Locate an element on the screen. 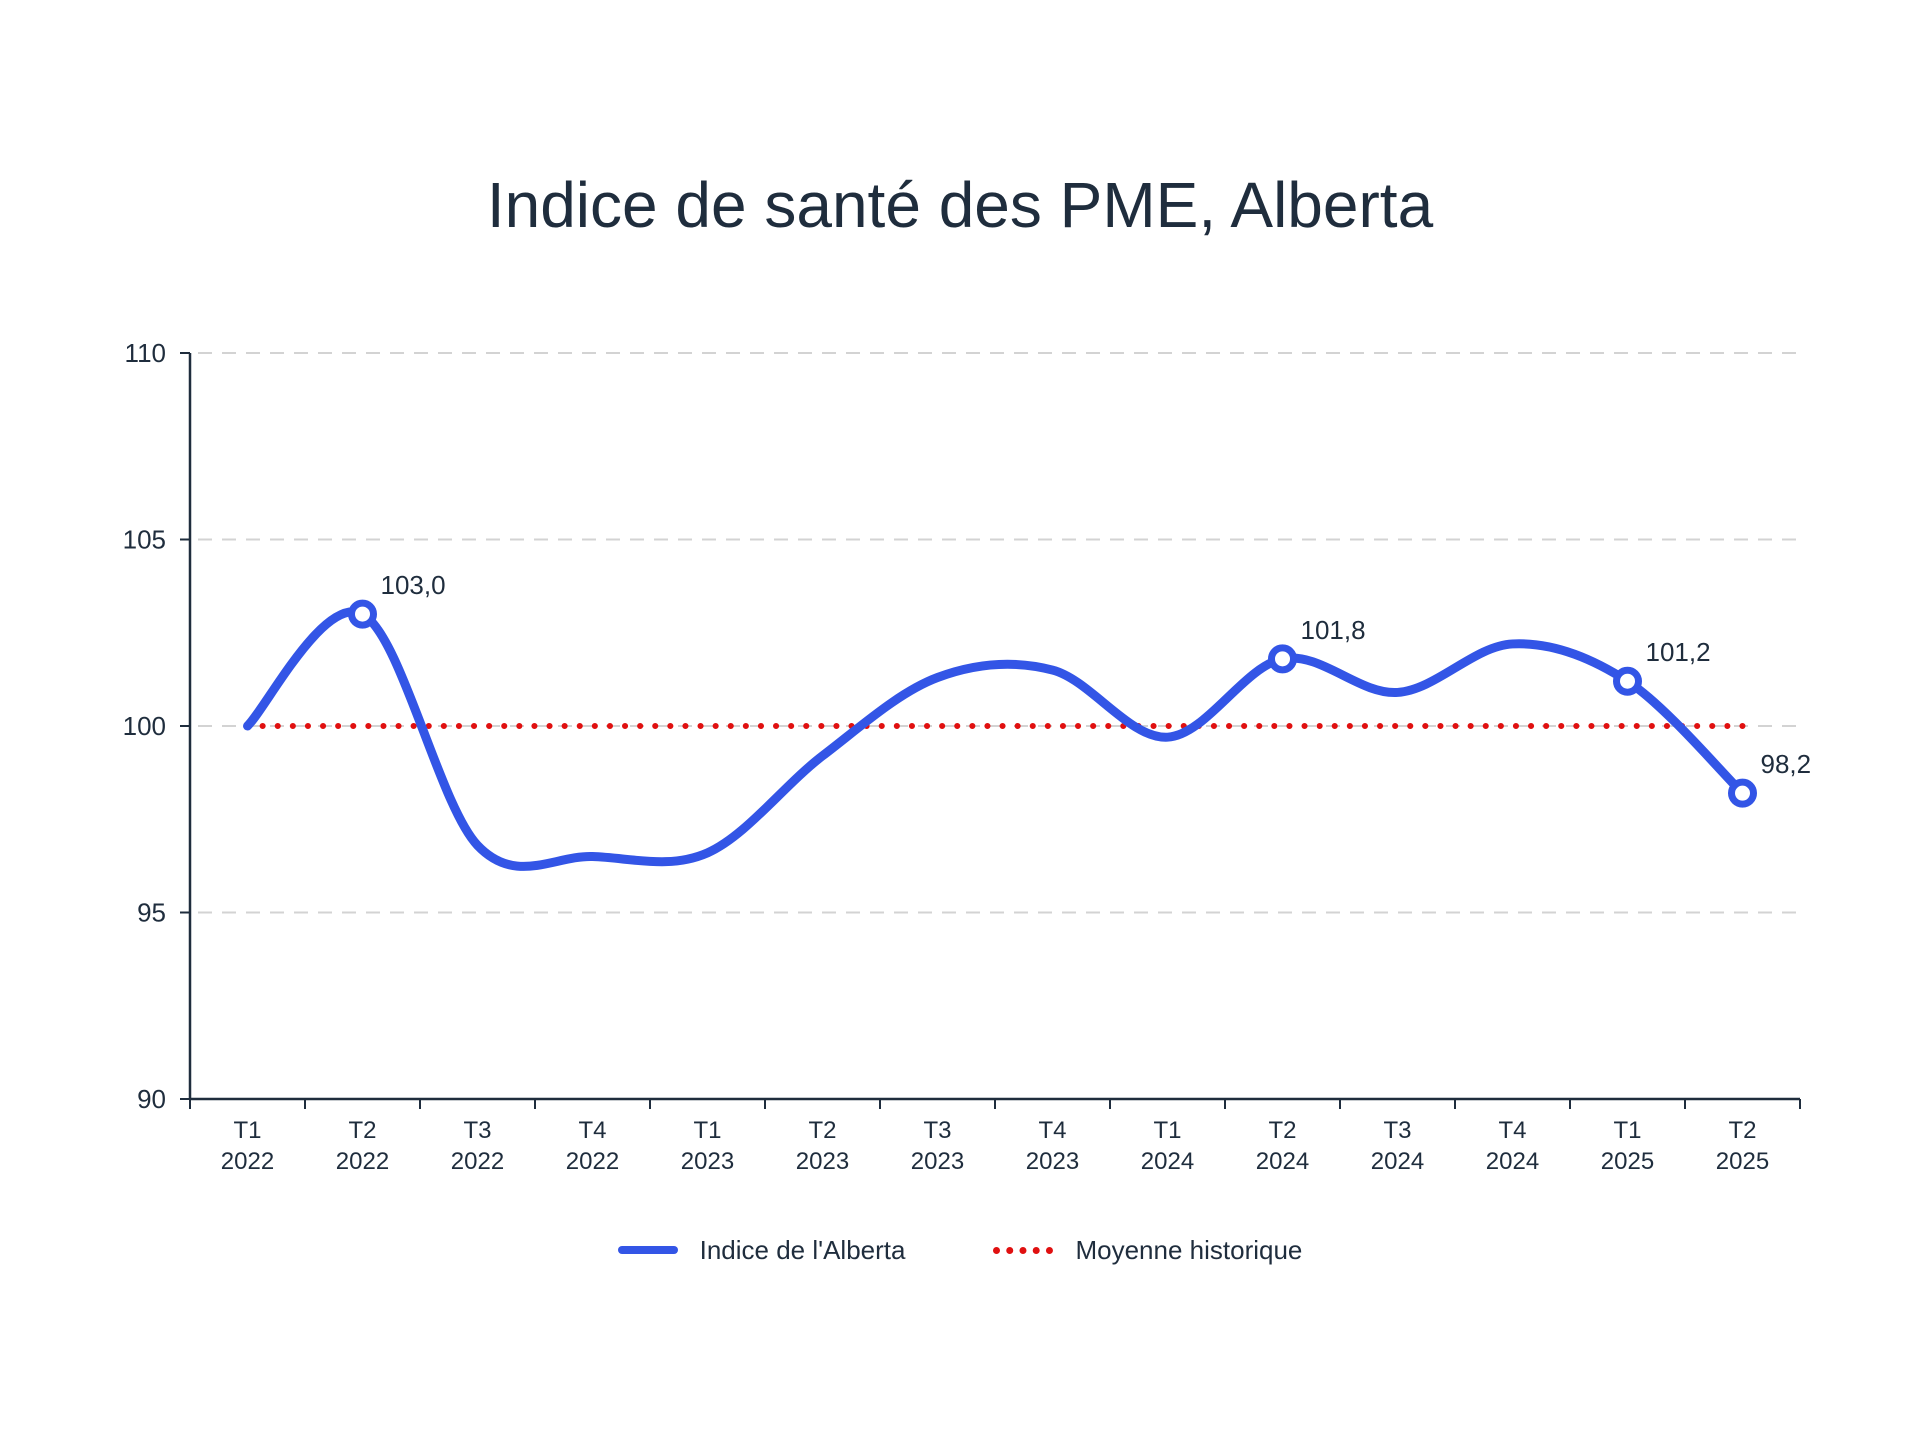 The image size is (1920, 1440). data-label: 98,2 is located at coordinates (1786, 764).